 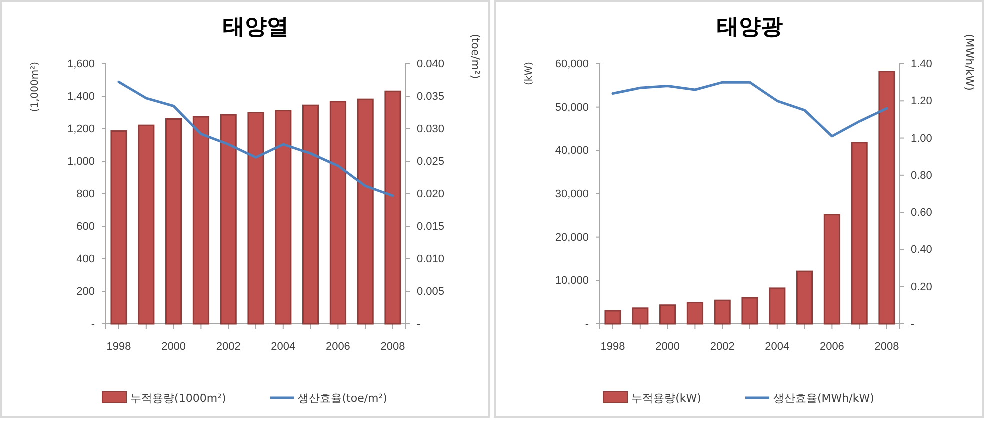 I want to click on y2-tick-label: 0.20, so click(x=921, y=287).